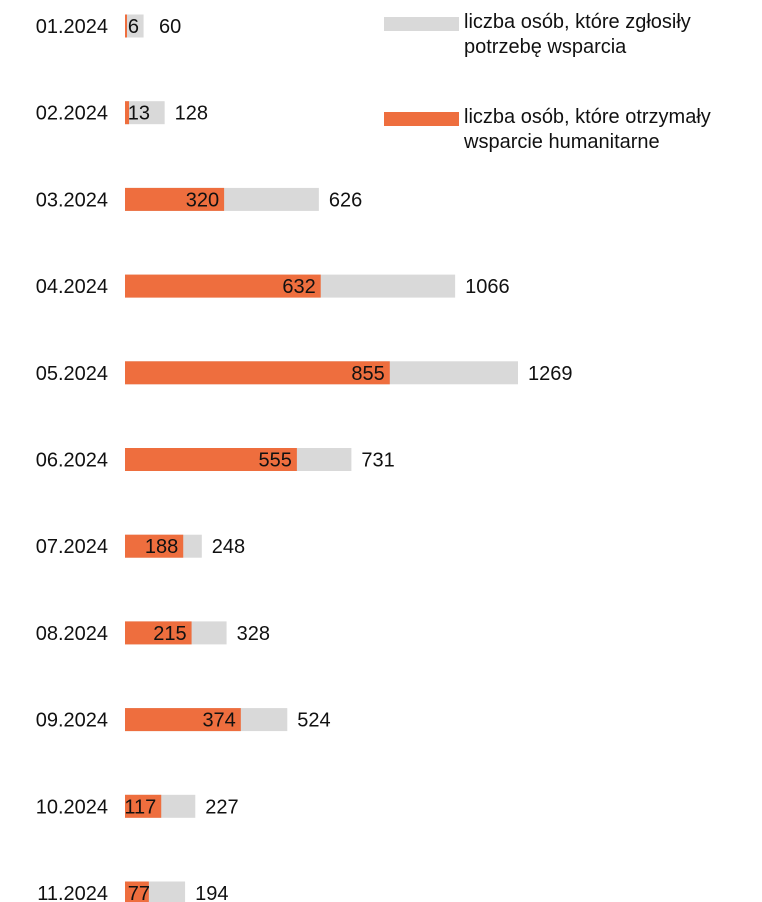  I want to click on category-label: 11.2024, so click(72, 892).